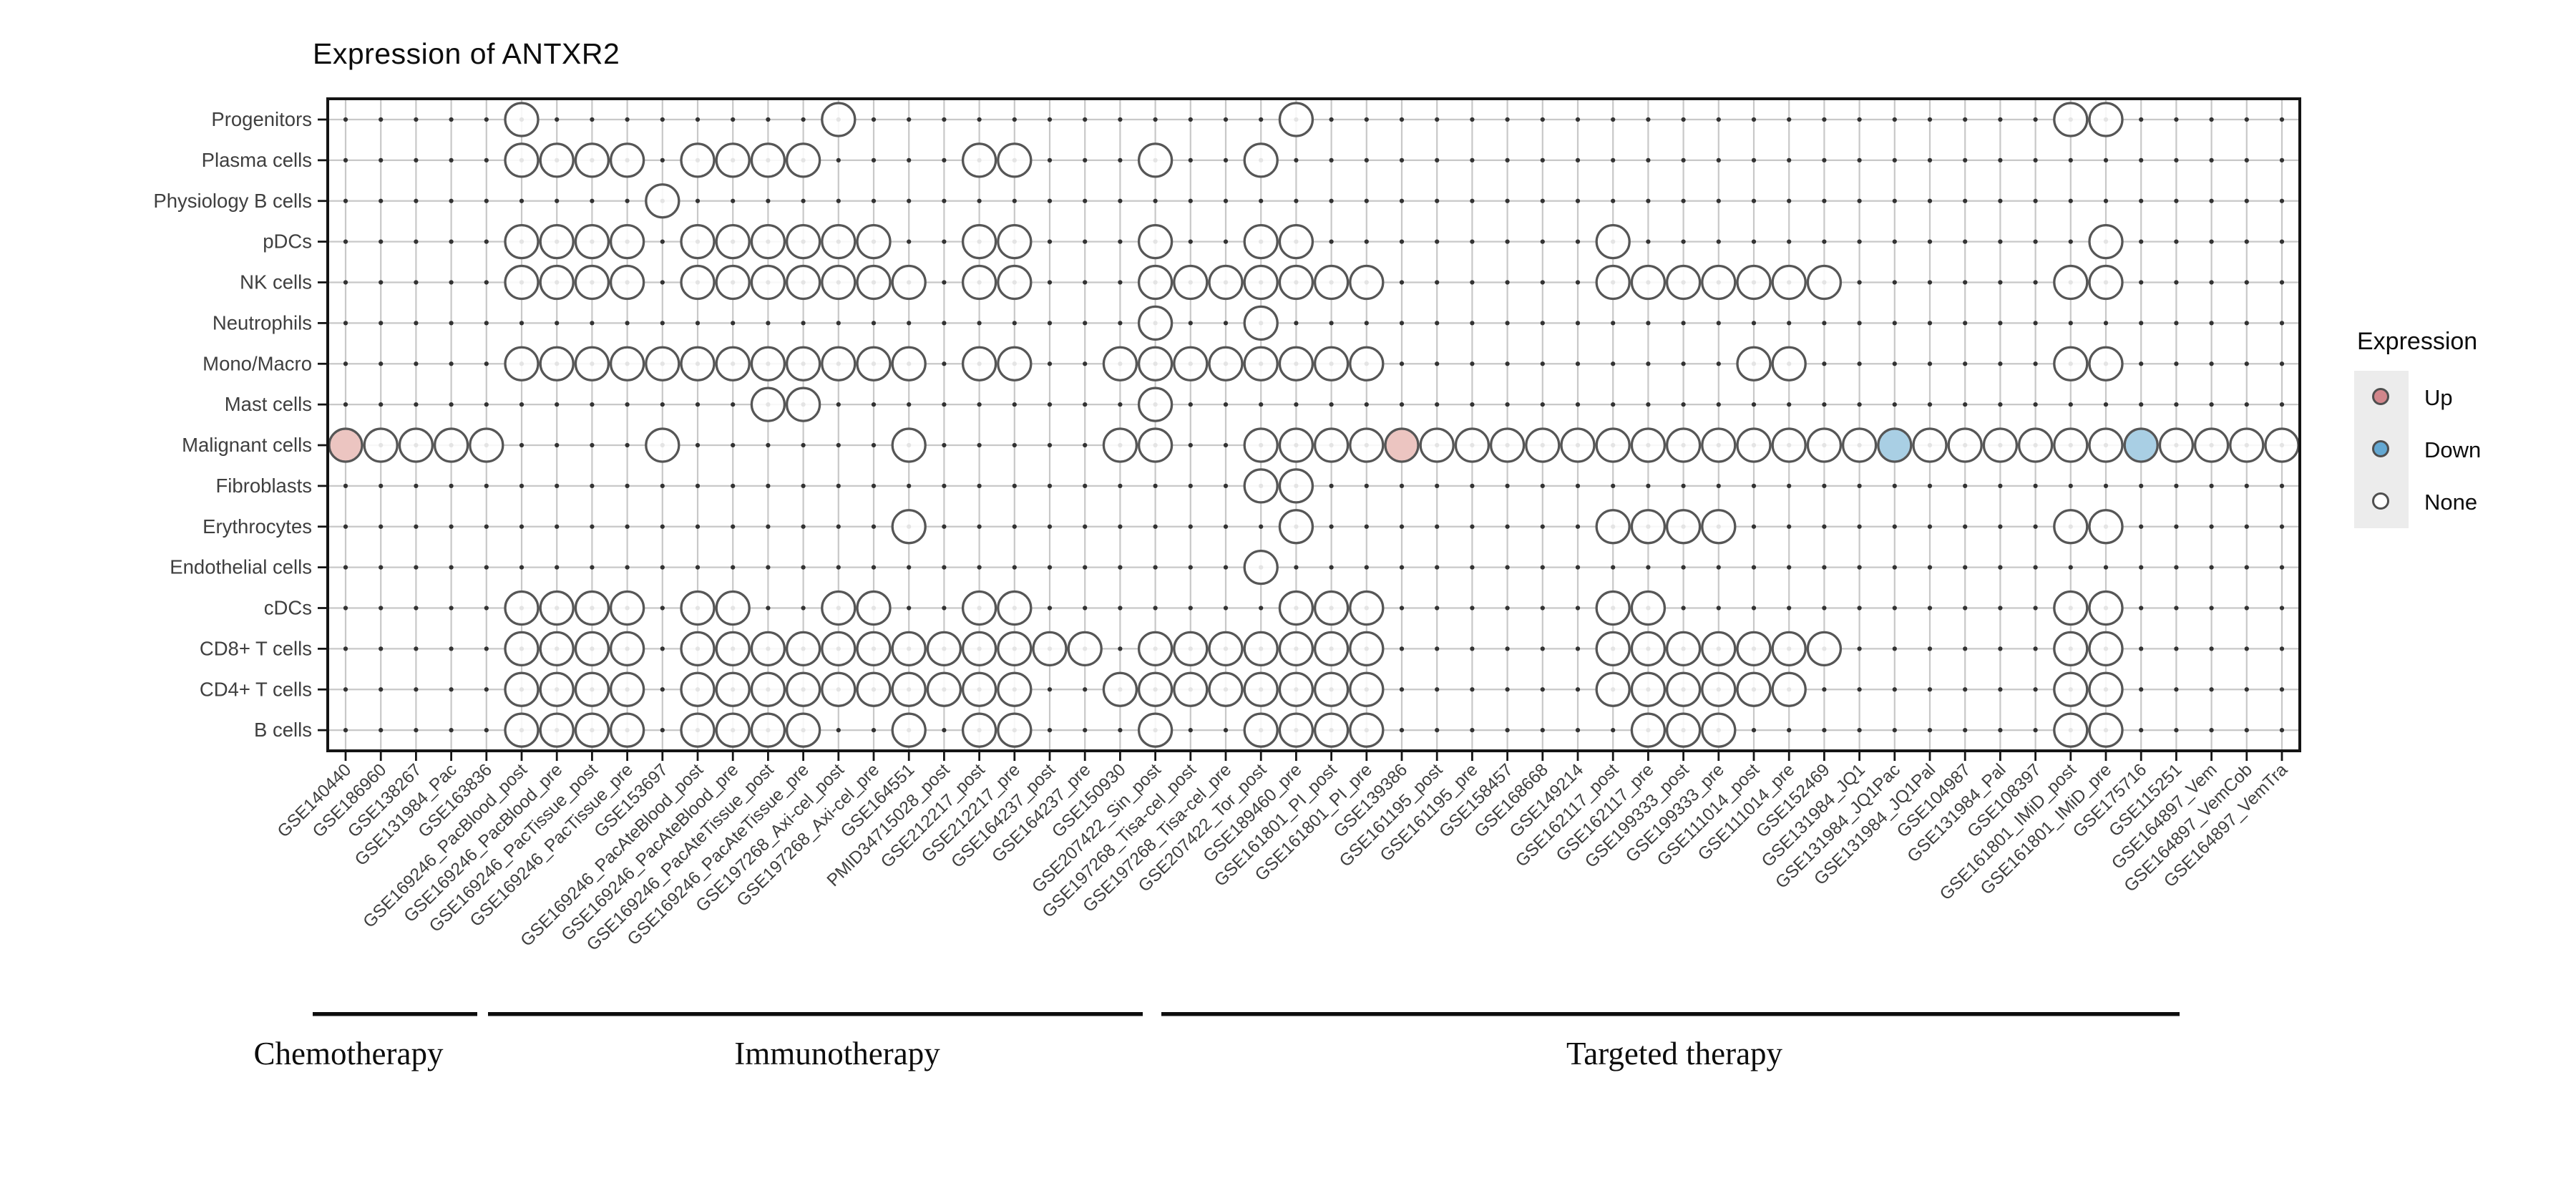 This screenshot has width=2576, height=1181. What do you see at coordinates (346, 445) in the screenshot?
I see `expression-dot-up` at bounding box center [346, 445].